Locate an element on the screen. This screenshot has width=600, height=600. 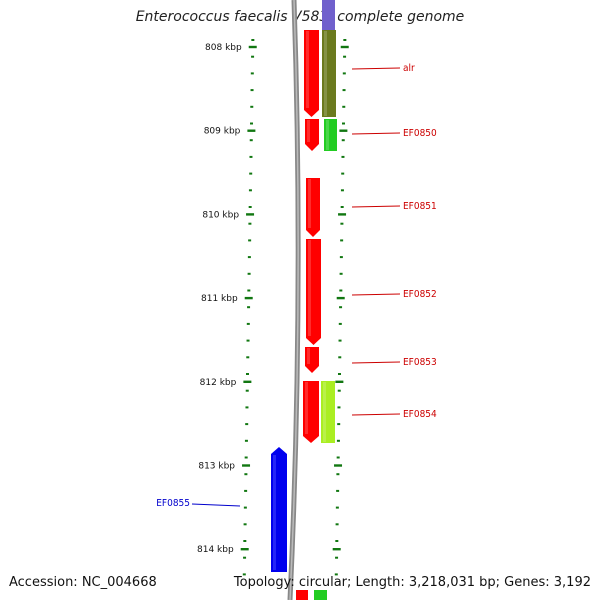
upstream-feature-bar is located at coordinates (328, 16).